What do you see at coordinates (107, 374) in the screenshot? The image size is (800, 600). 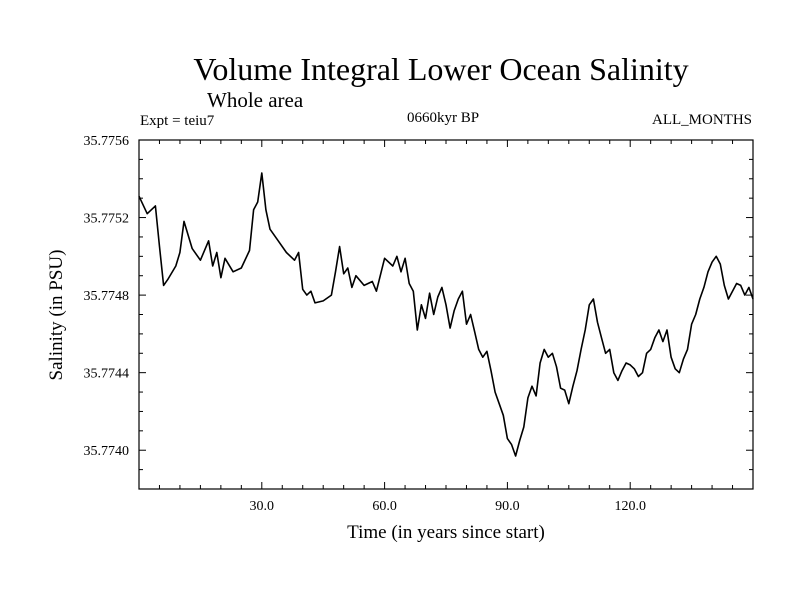 I see `y-tick-label: 35.7744` at bounding box center [107, 374].